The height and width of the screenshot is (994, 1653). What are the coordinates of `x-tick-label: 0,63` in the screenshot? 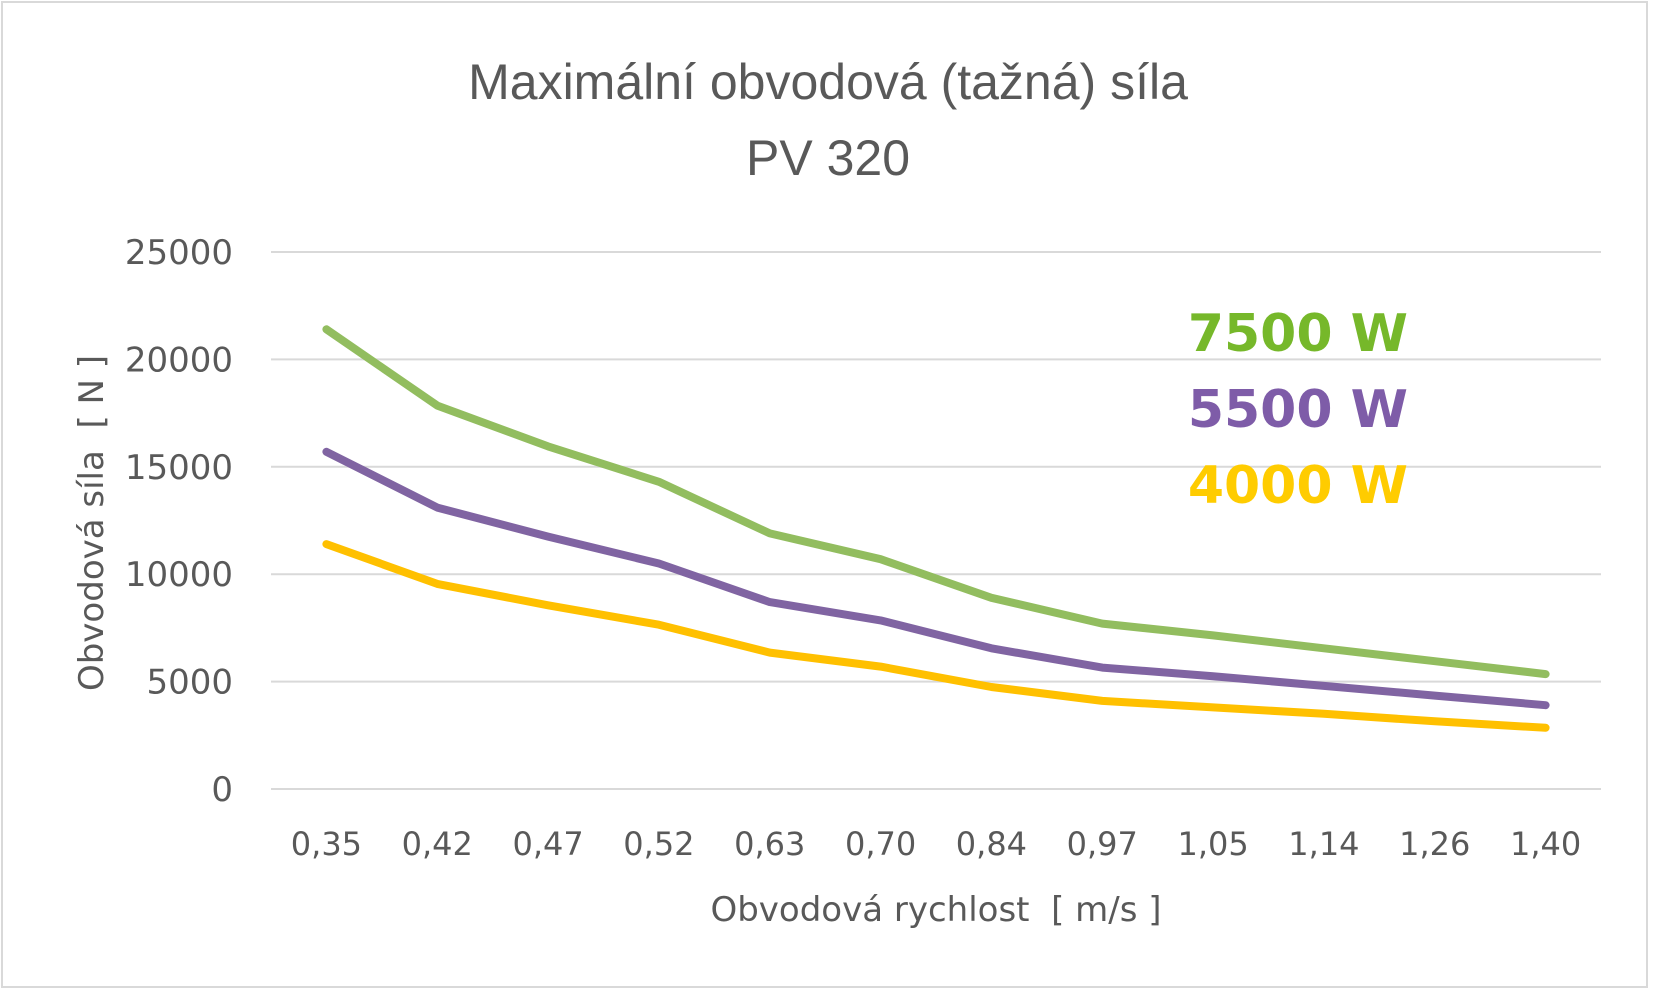 It's located at (769, 844).